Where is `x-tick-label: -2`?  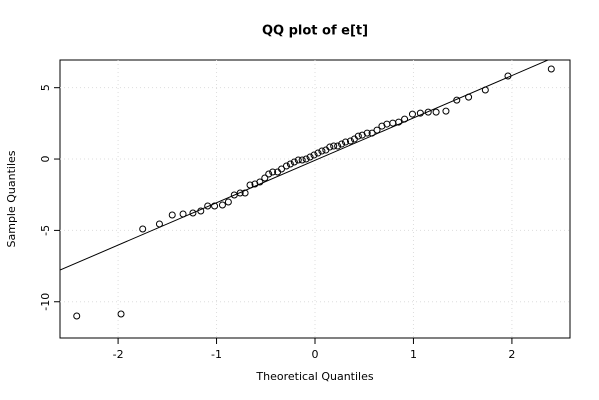
x-tick-label: -2 is located at coordinates (118, 354).